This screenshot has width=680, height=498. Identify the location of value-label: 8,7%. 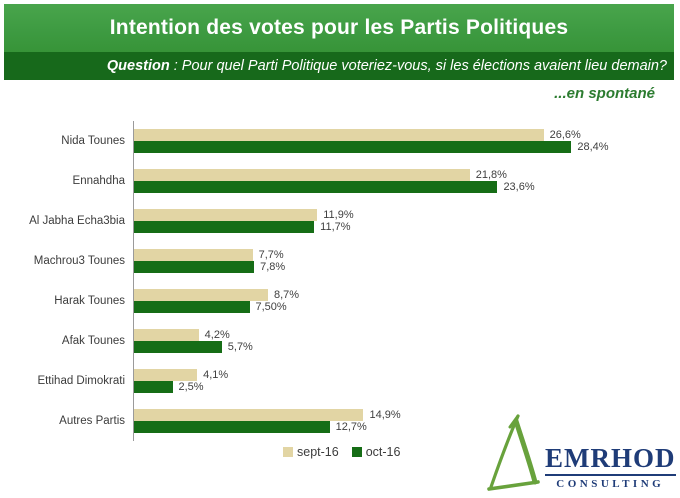
(286, 295).